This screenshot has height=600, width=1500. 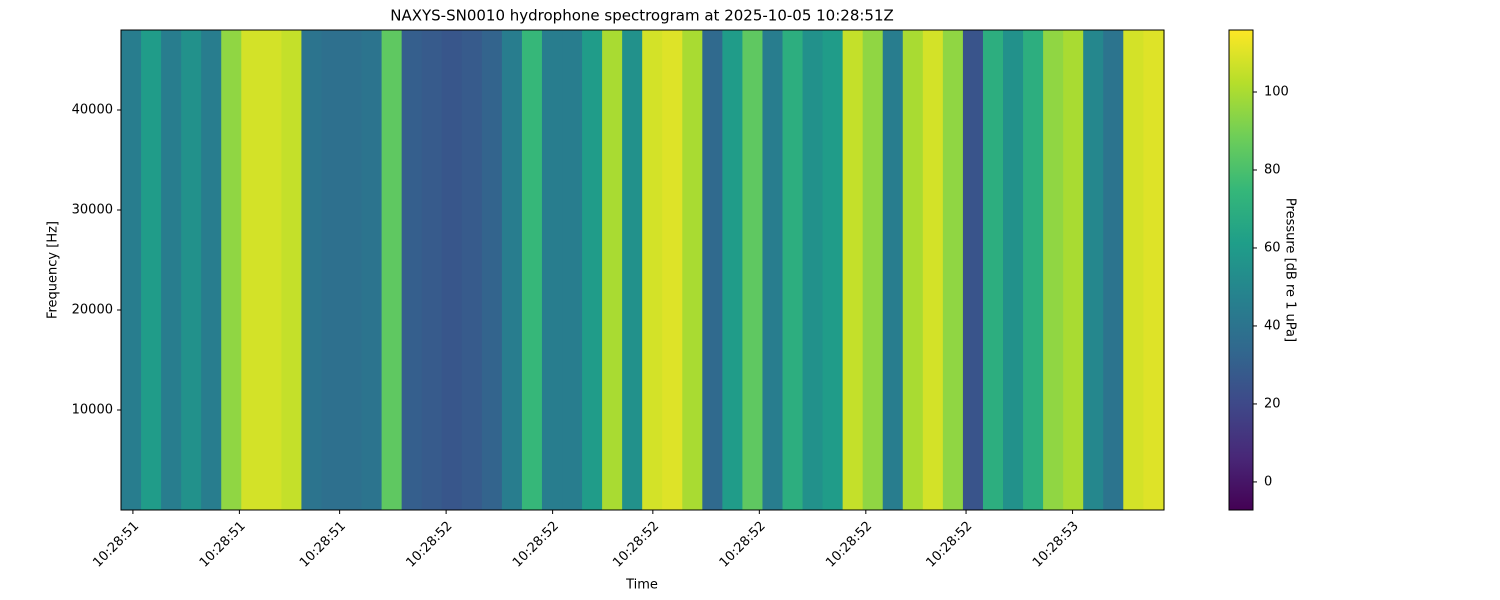 I want to click on colorbar-tick-label: 20, so click(x=1272, y=403).